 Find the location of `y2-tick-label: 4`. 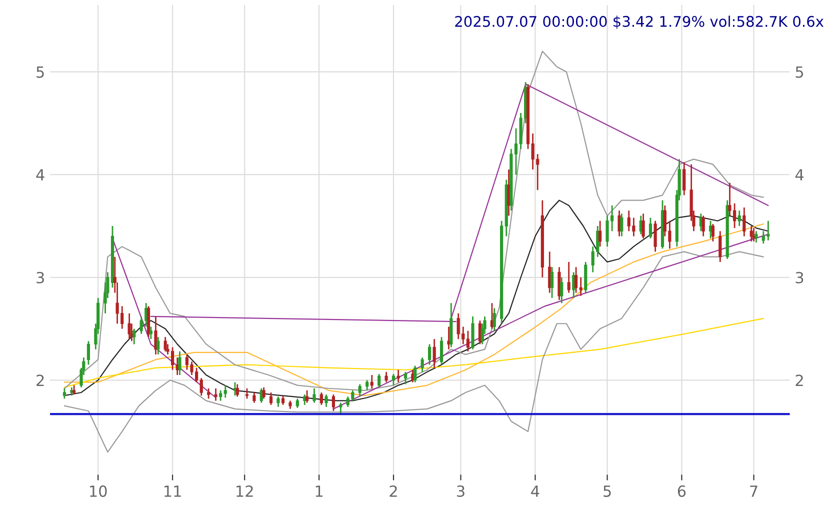

y2-tick-label: 4 is located at coordinates (799, 174).